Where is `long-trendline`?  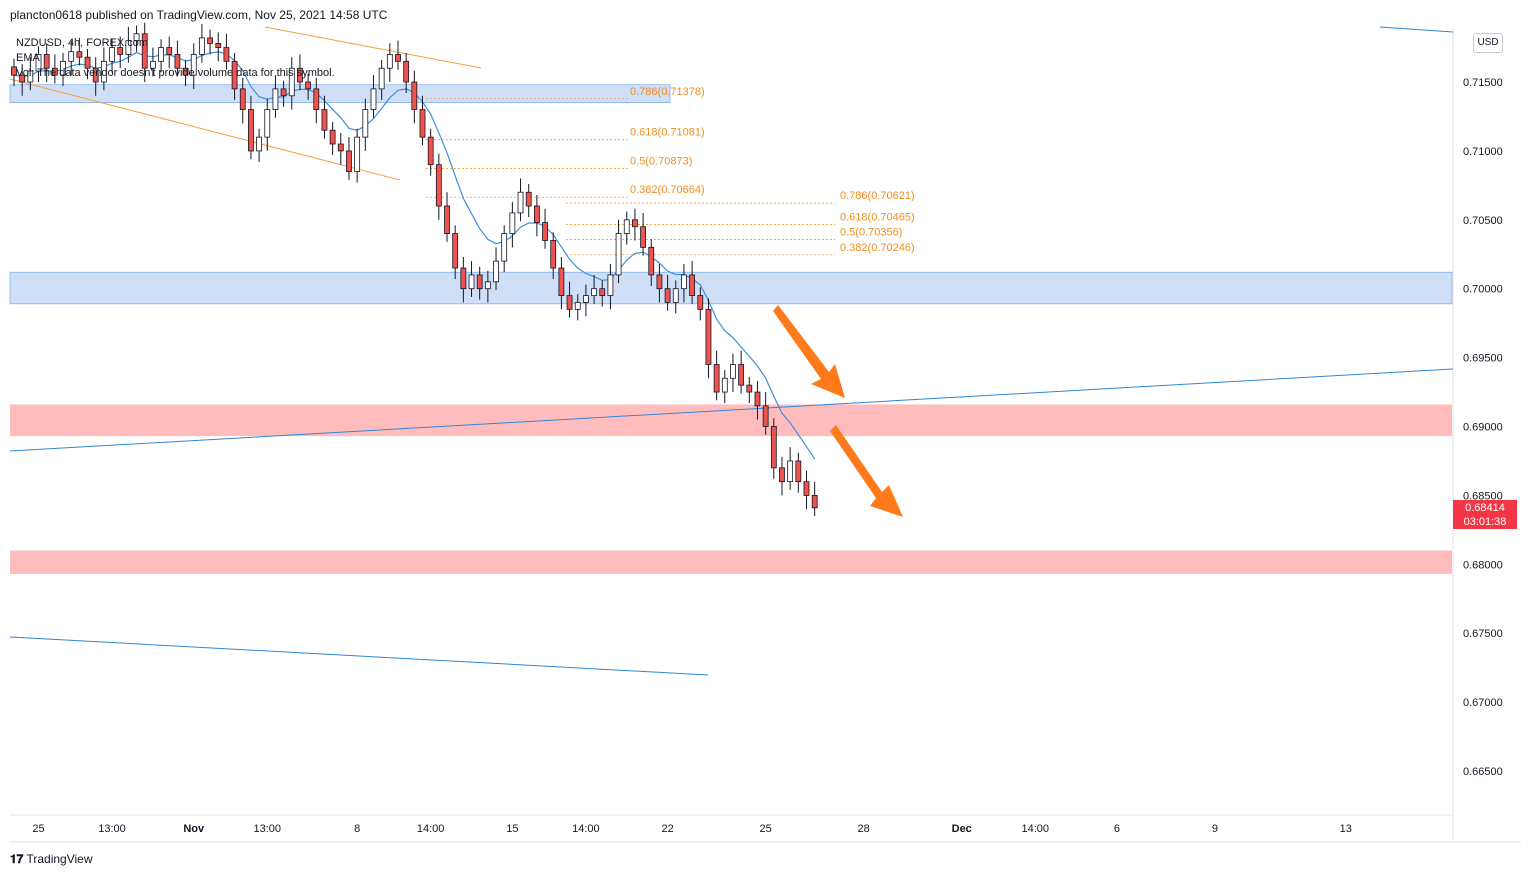
long-trendline is located at coordinates (731, 410).